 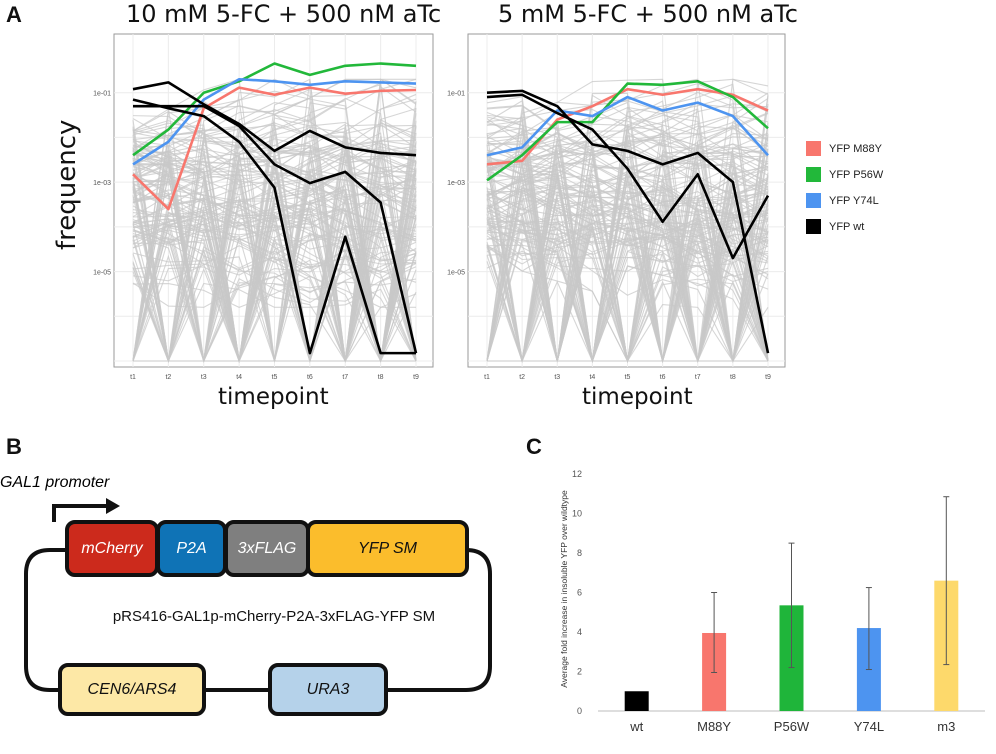 I want to click on legend-swatch-y74l, so click(x=813, y=200).